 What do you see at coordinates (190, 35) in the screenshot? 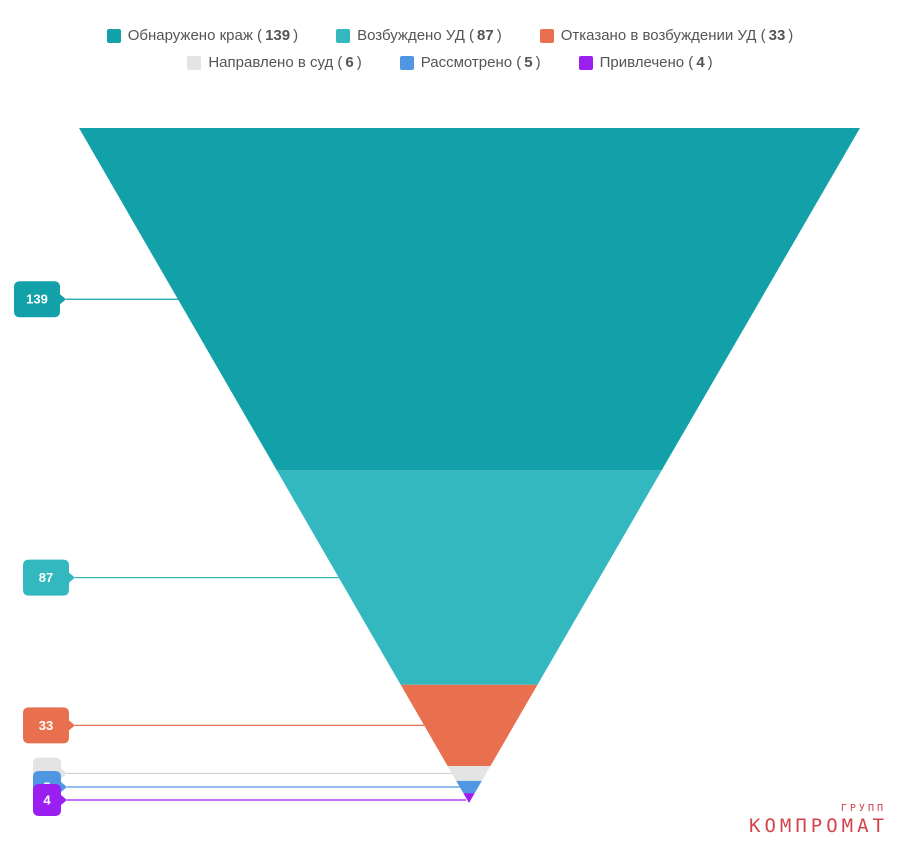
I see `legend-label: Обнаружено краж` at bounding box center [190, 35].